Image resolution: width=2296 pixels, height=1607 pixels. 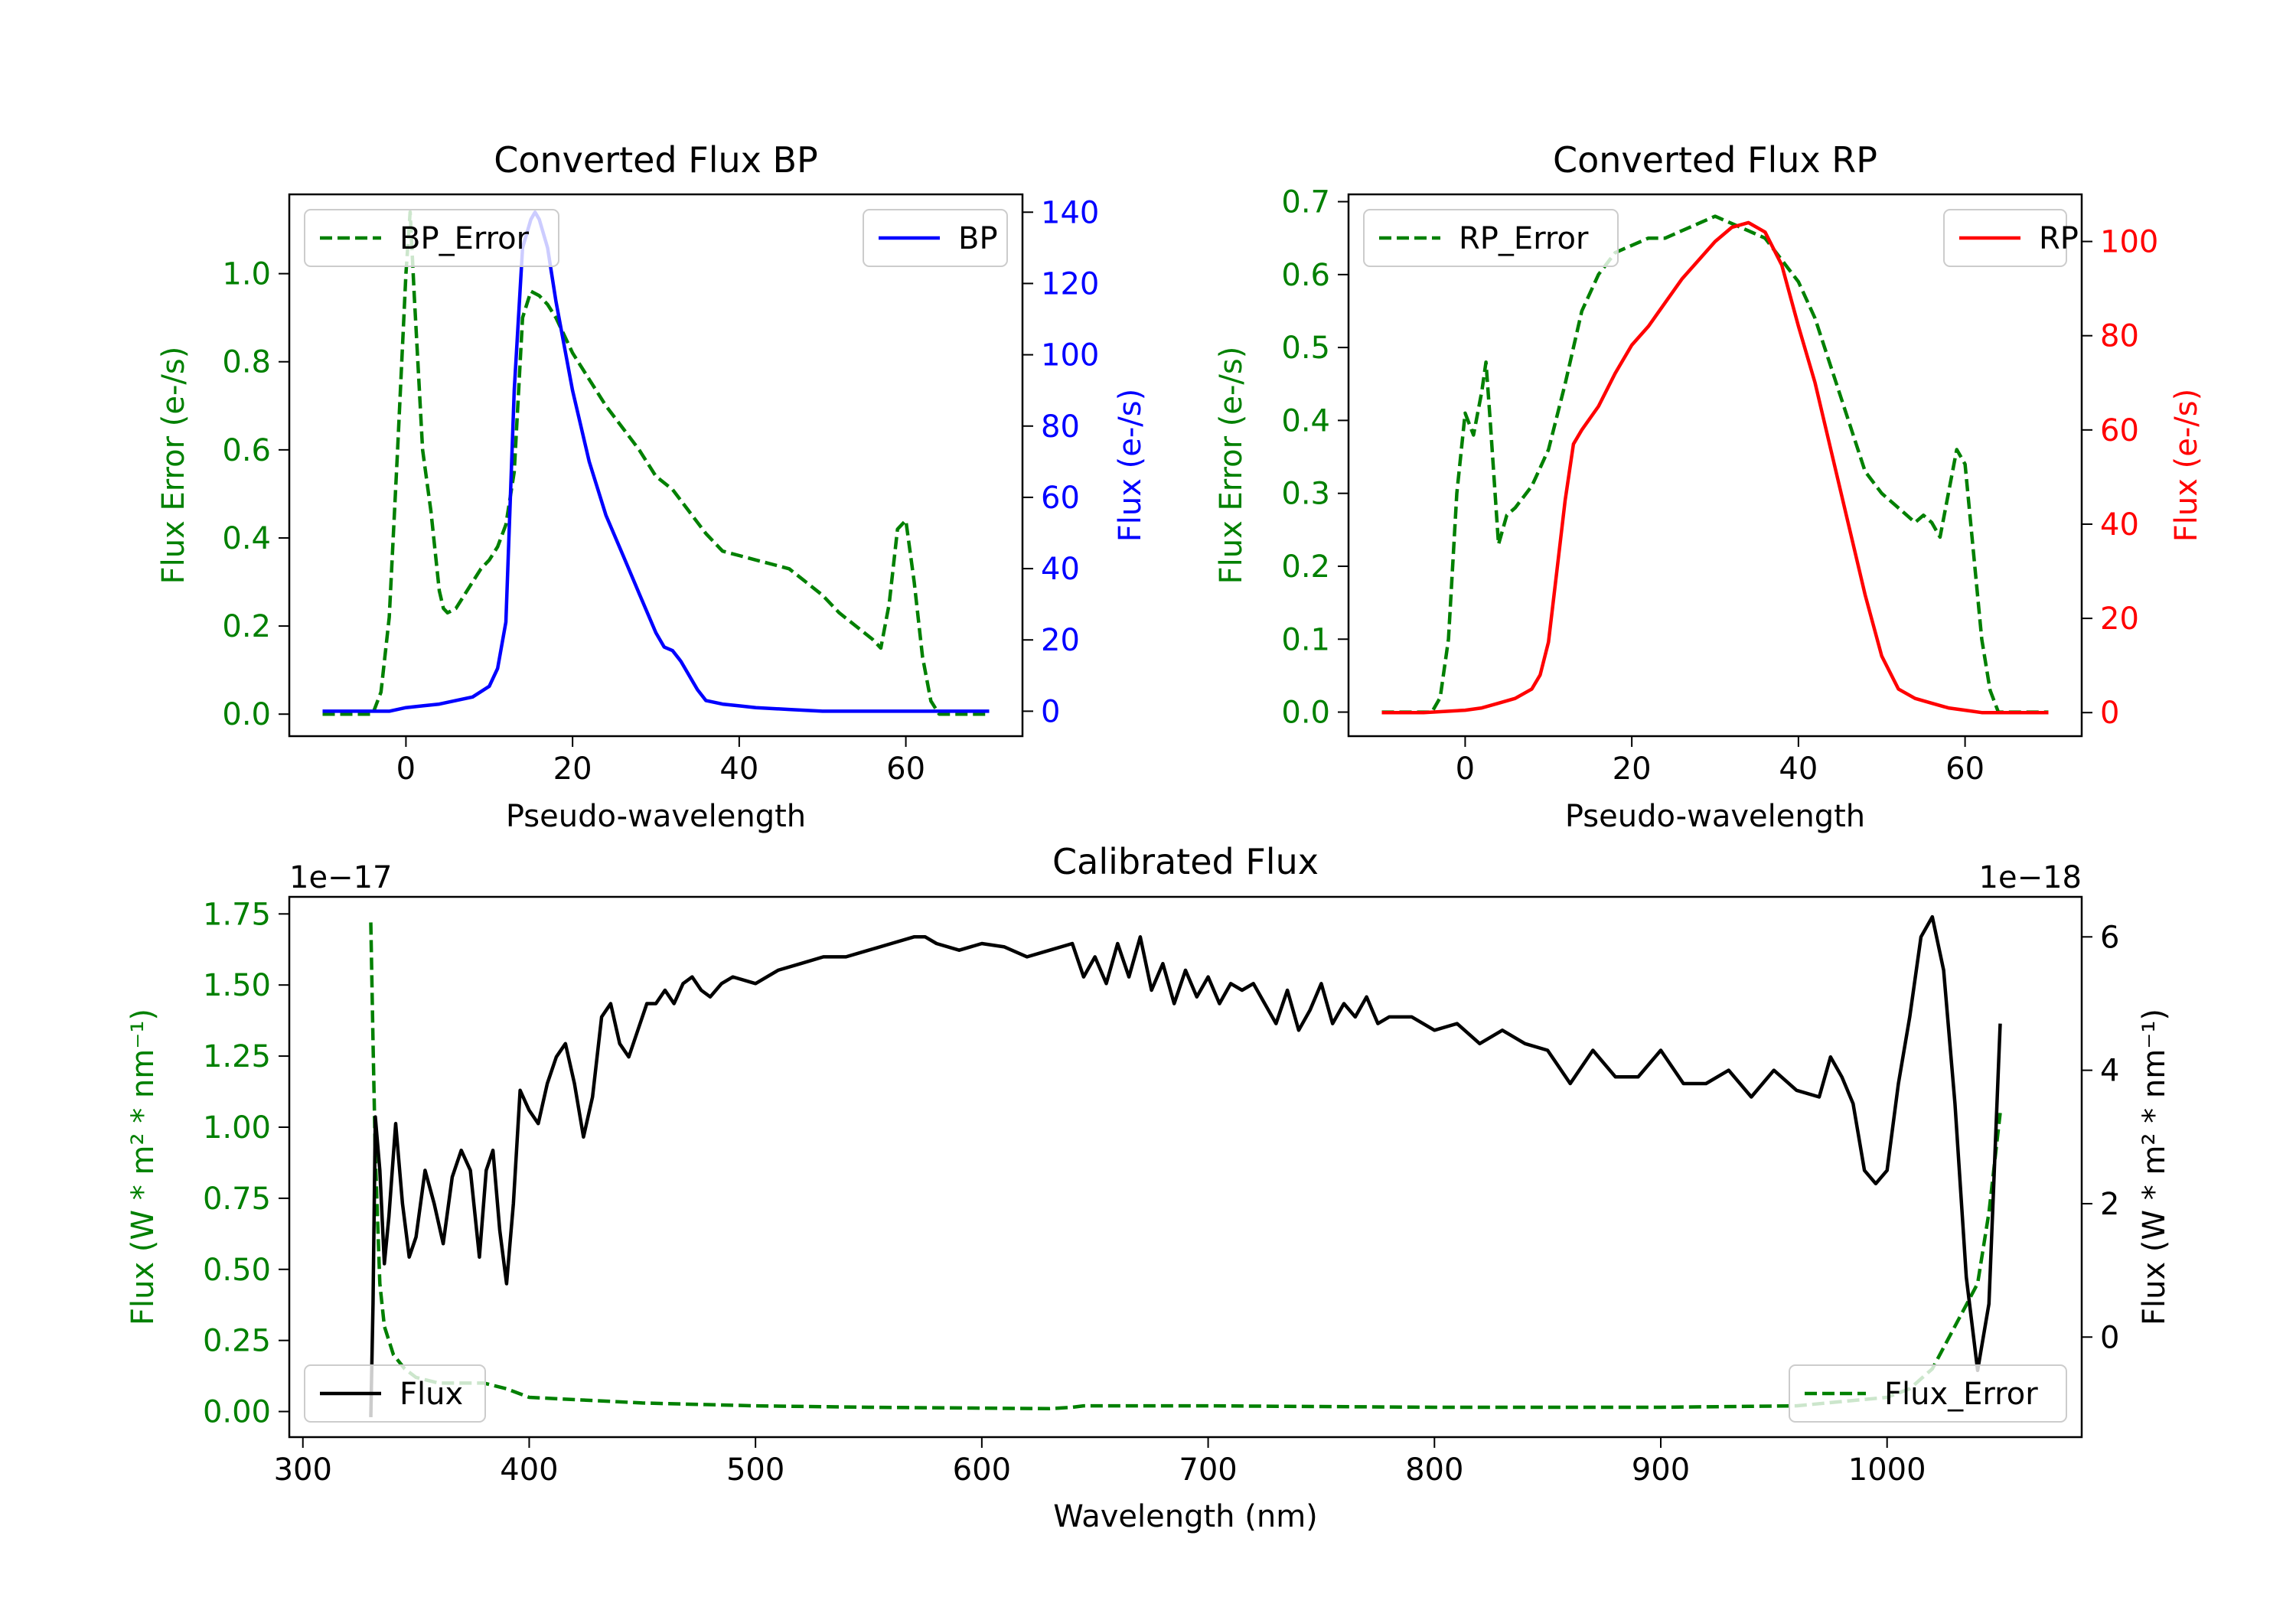 What do you see at coordinates (395, 1393) in the screenshot?
I see `legend-left: Flux` at bounding box center [395, 1393].